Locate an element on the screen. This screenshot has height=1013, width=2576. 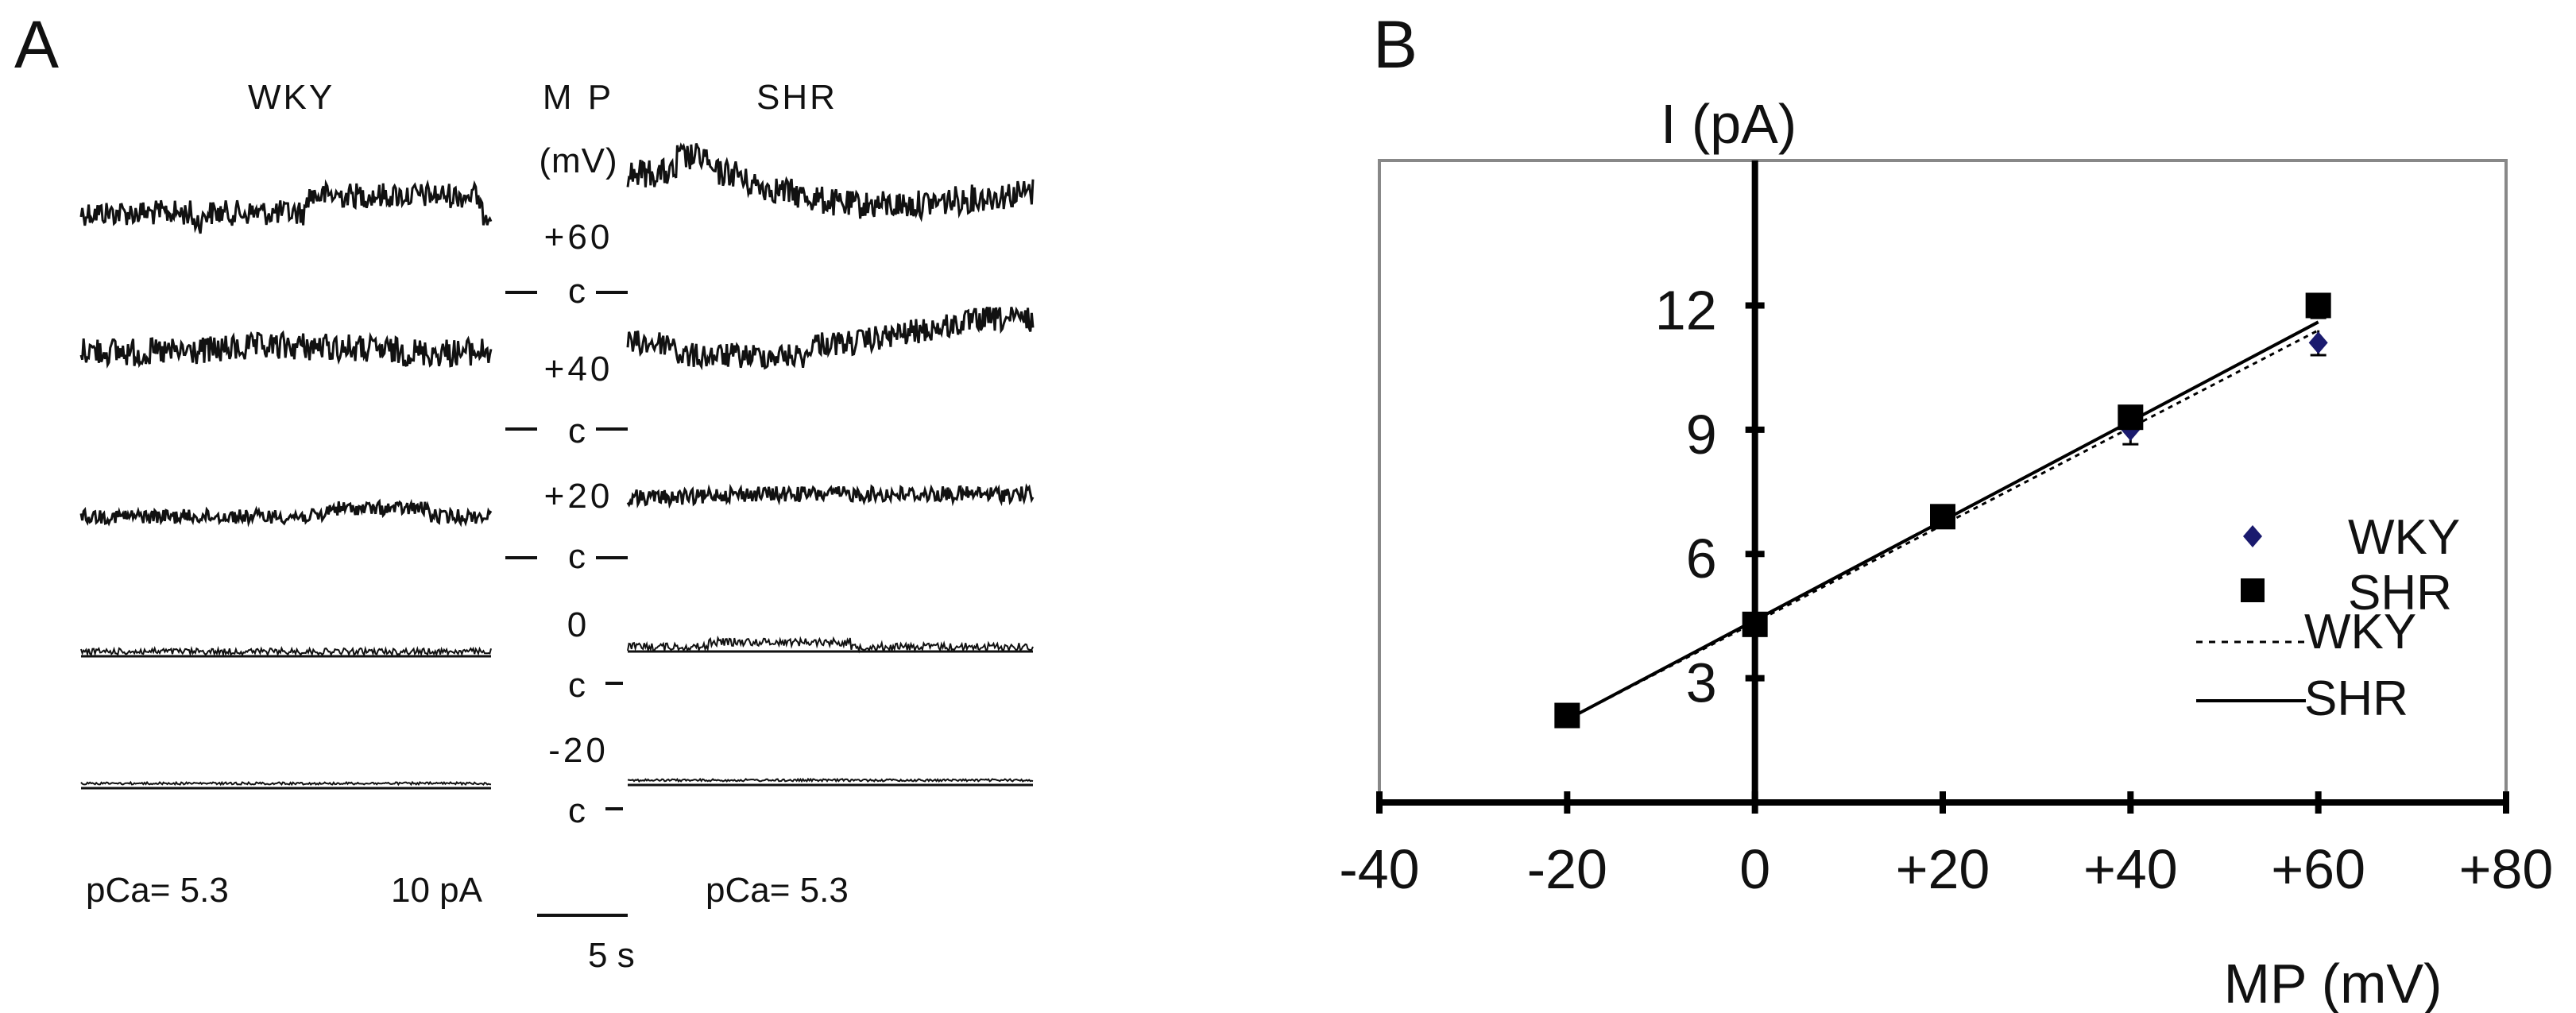
wky-data-point is located at coordinates (2318, 342).